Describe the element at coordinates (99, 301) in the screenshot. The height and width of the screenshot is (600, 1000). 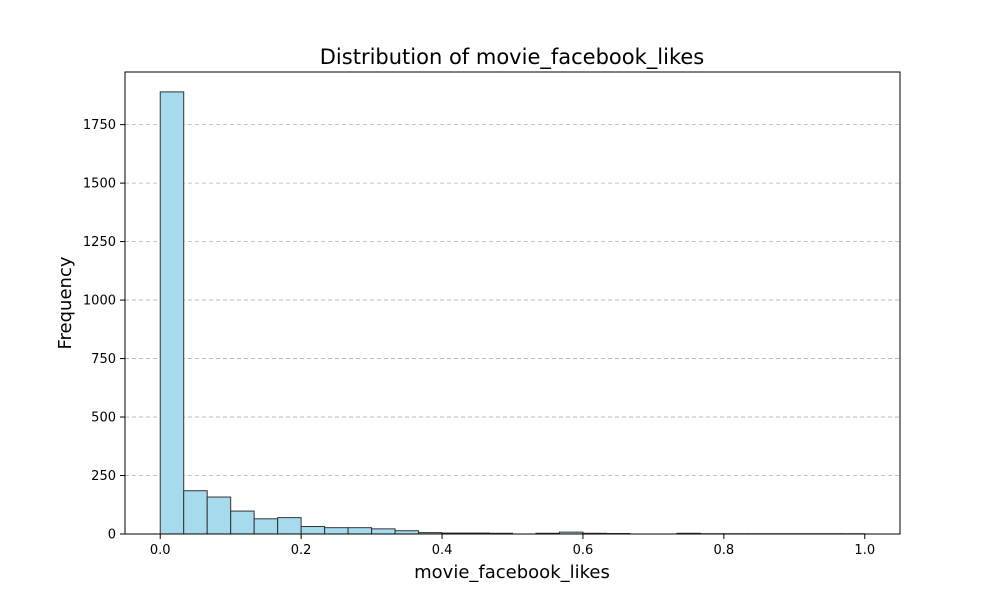
I see `y-tick-label: 1000` at that location.